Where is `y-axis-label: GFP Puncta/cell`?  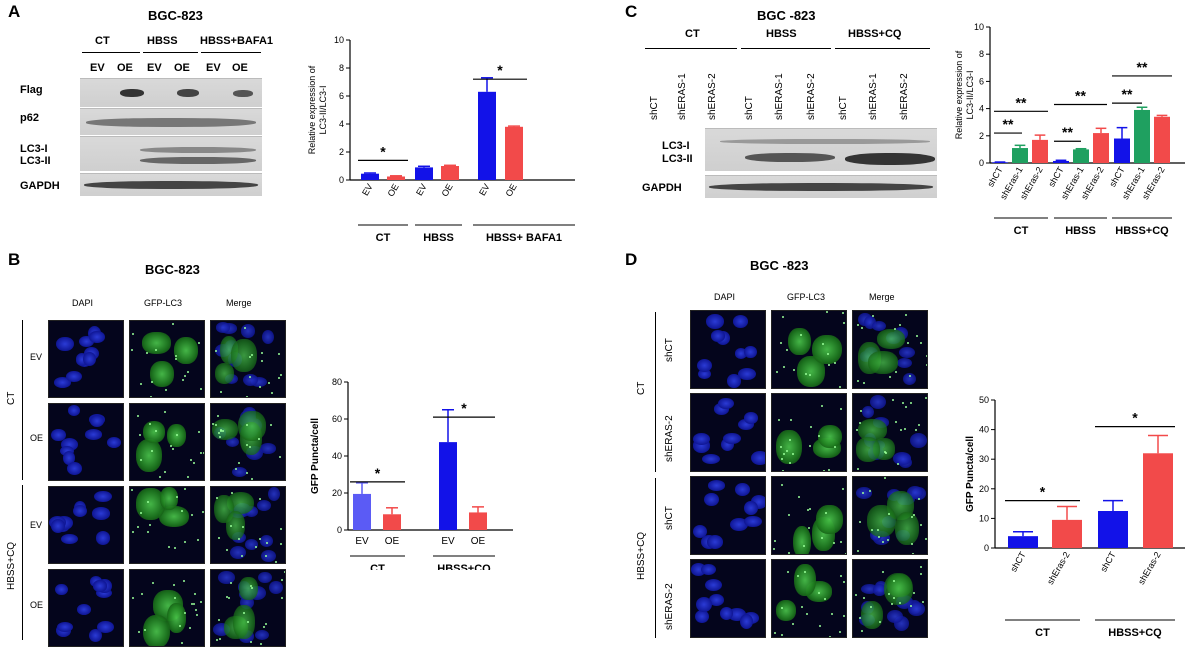 y-axis-label: GFP Puncta/cell is located at coordinates (970, 474).